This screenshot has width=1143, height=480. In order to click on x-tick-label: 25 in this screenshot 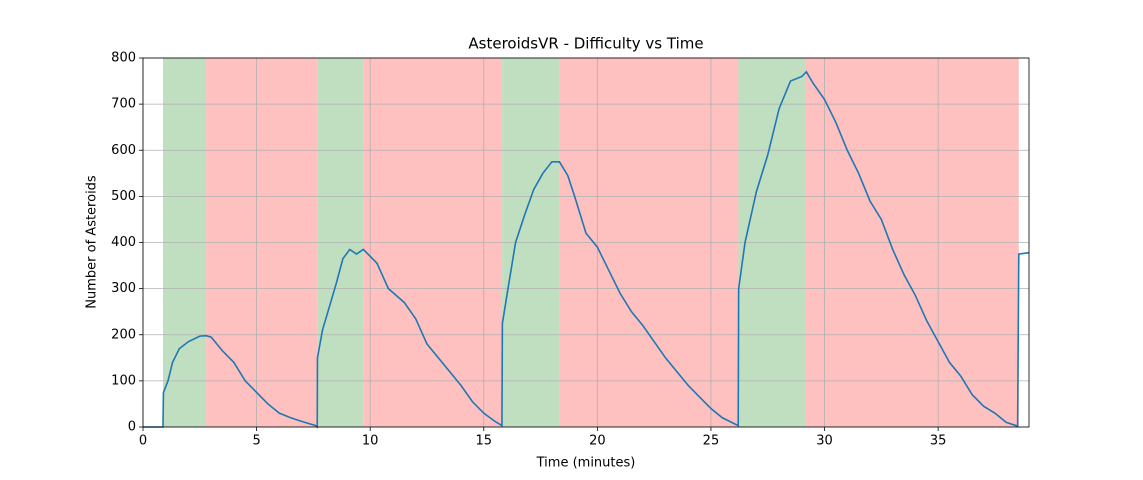, I will do `click(711, 441)`.